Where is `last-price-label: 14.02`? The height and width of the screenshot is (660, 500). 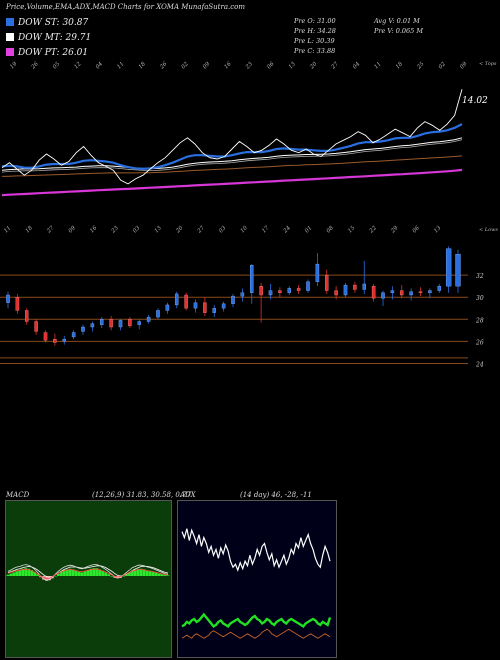
last-price-label: 14.02 is located at coordinates (475, 101).